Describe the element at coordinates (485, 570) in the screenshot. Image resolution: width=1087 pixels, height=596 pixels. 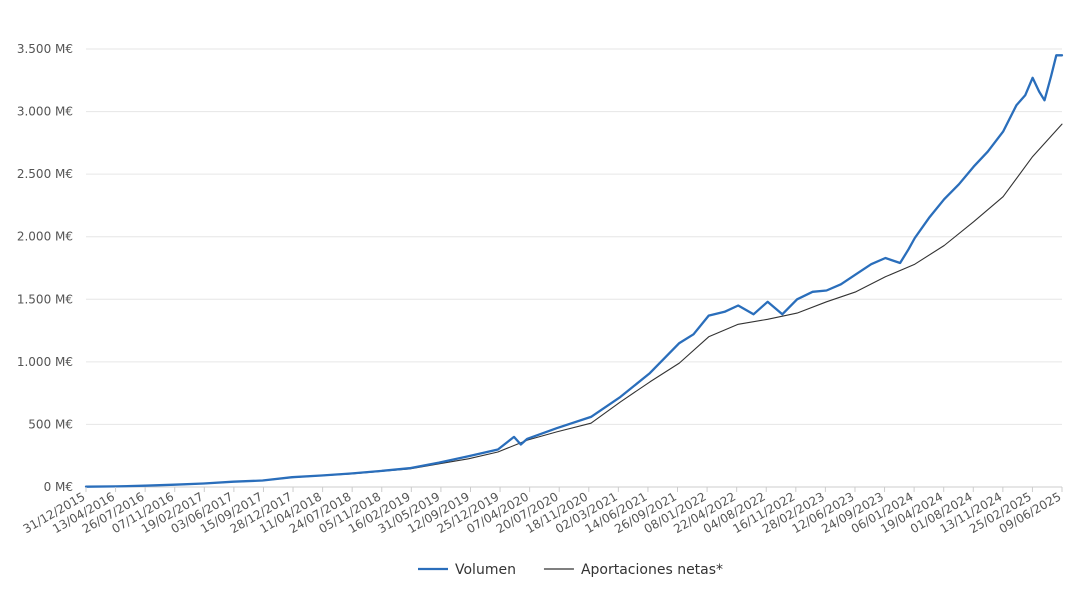
I see `legend-label: Volumen` at that location.